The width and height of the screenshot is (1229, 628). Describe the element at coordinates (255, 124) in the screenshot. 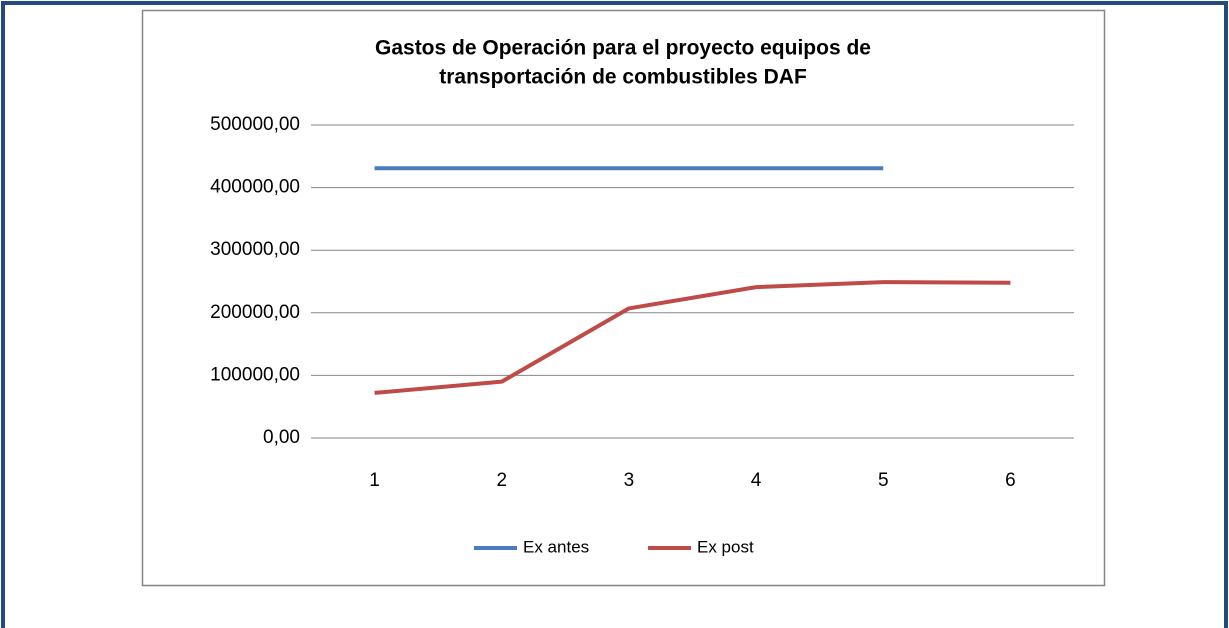

I see `y-tick-label: 500000,00` at that location.